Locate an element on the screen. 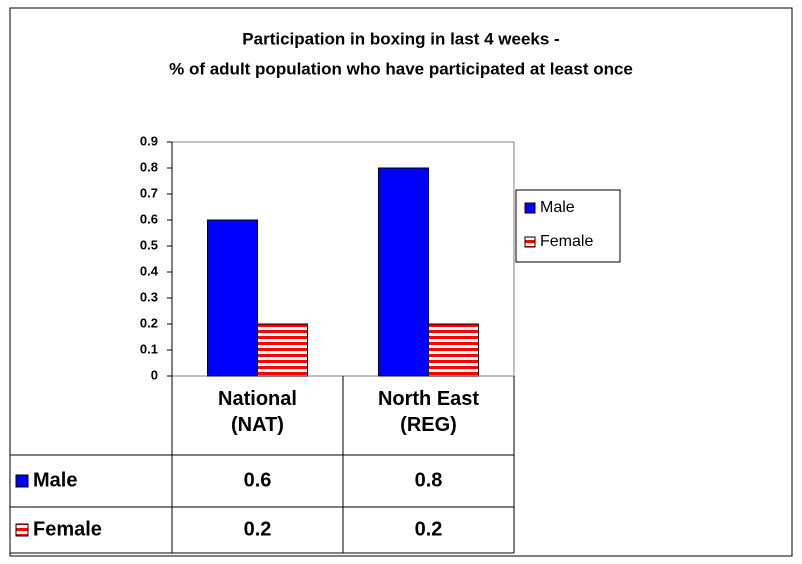 The width and height of the screenshot is (802, 564). y-tick-label: 0.6 is located at coordinates (149, 218).